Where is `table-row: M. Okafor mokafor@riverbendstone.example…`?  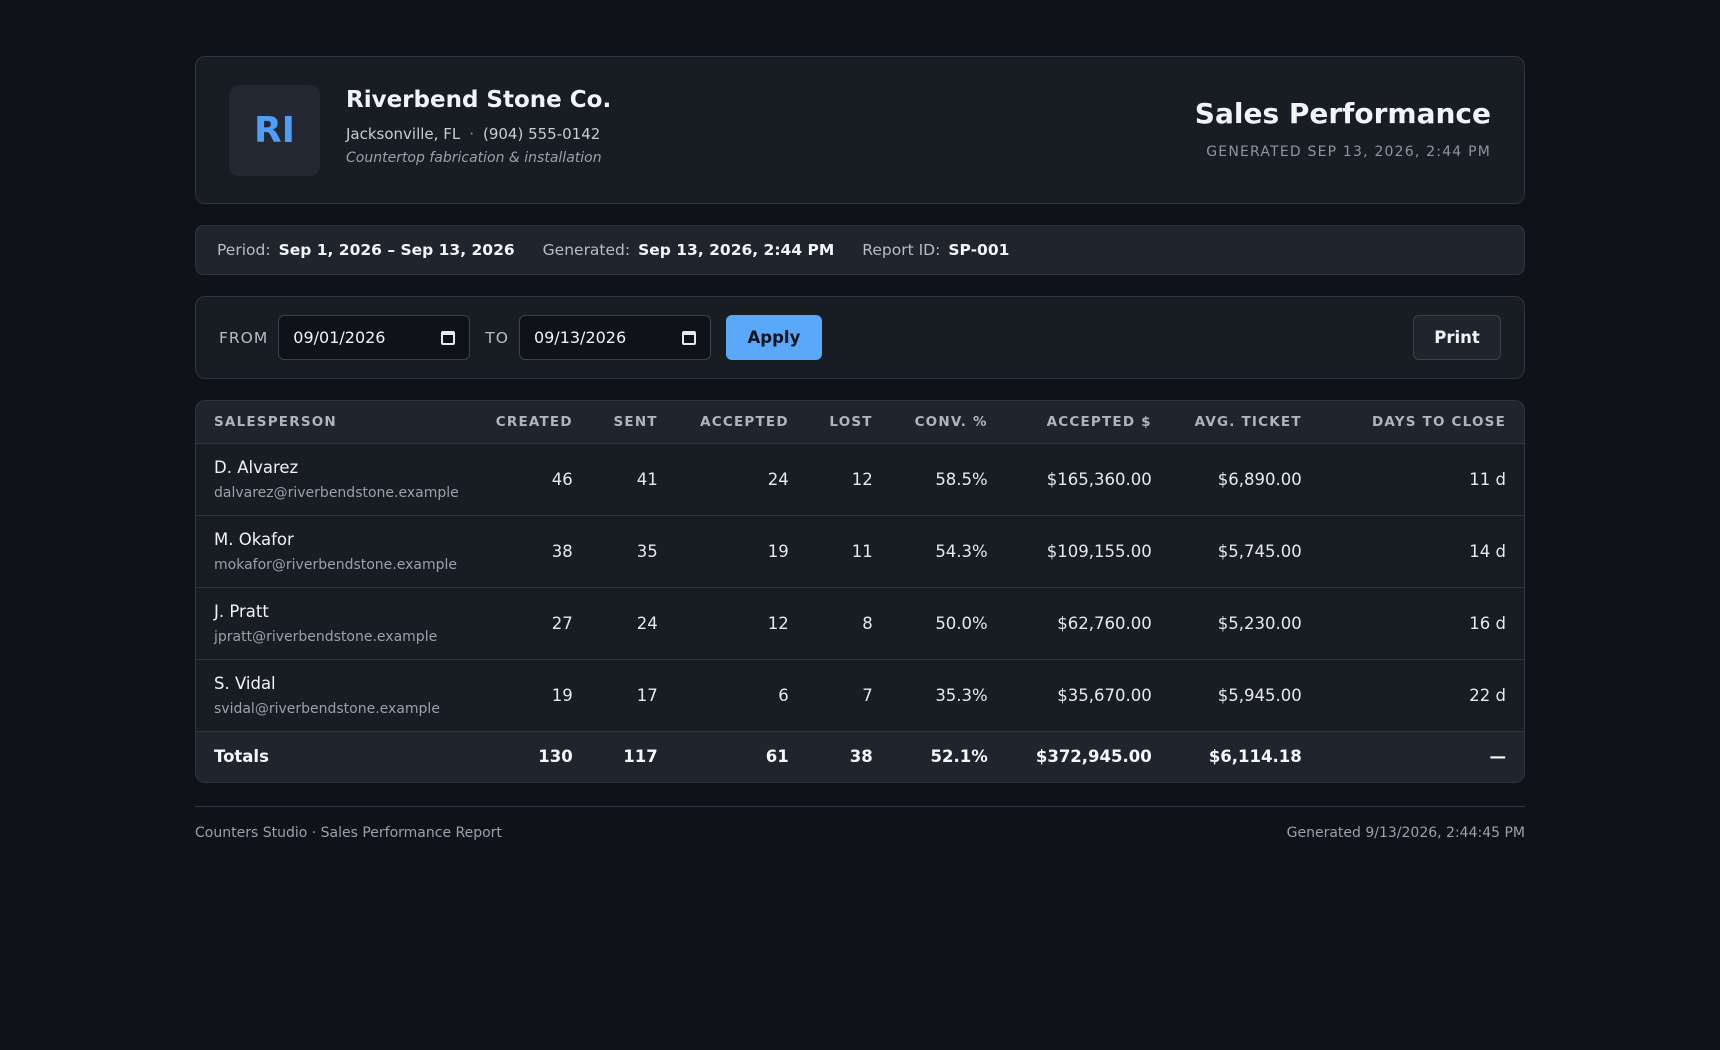
table-row: M. Okafor mokafor@riverbendstone.example… is located at coordinates (860, 551).